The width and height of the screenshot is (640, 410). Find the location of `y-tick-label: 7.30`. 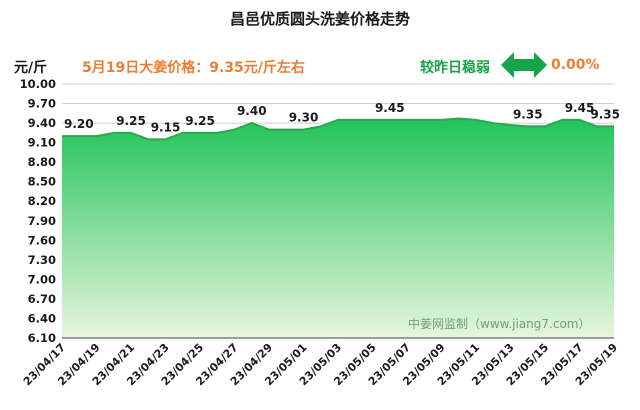

y-tick-label: 7.30 is located at coordinates (42, 260).